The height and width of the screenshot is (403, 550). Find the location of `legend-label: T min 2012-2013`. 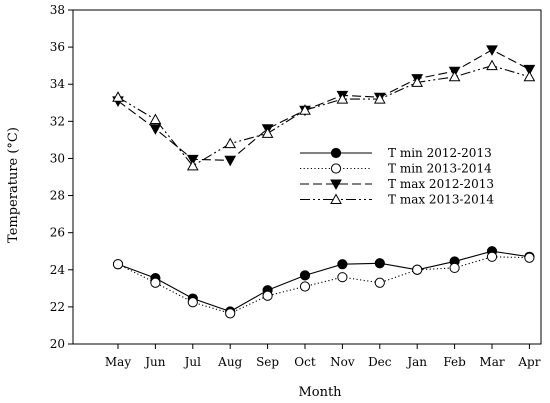

legend-label: T min 2012-2013 is located at coordinates (440, 153).